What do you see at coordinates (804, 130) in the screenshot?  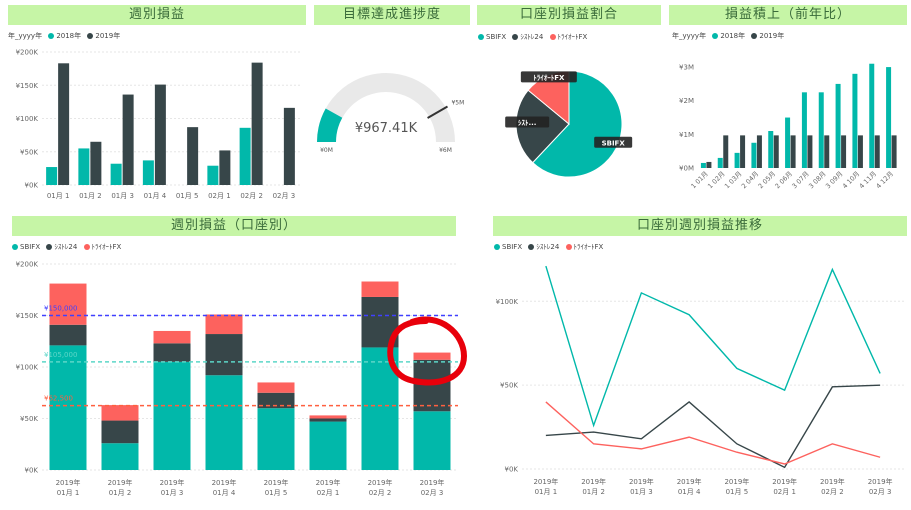 I see `bar-2018年-3 07月` at bounding box center [804, 130].